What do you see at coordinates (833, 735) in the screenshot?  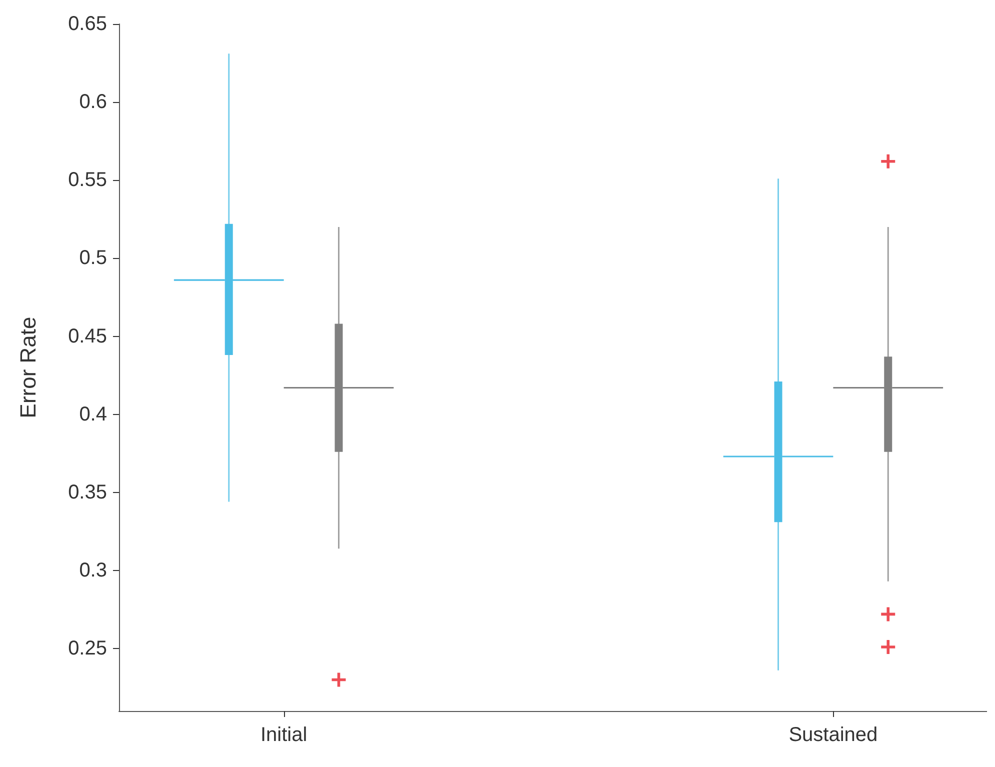 I see `x-tick-label: Sustained` at bounding box center [833, 735].